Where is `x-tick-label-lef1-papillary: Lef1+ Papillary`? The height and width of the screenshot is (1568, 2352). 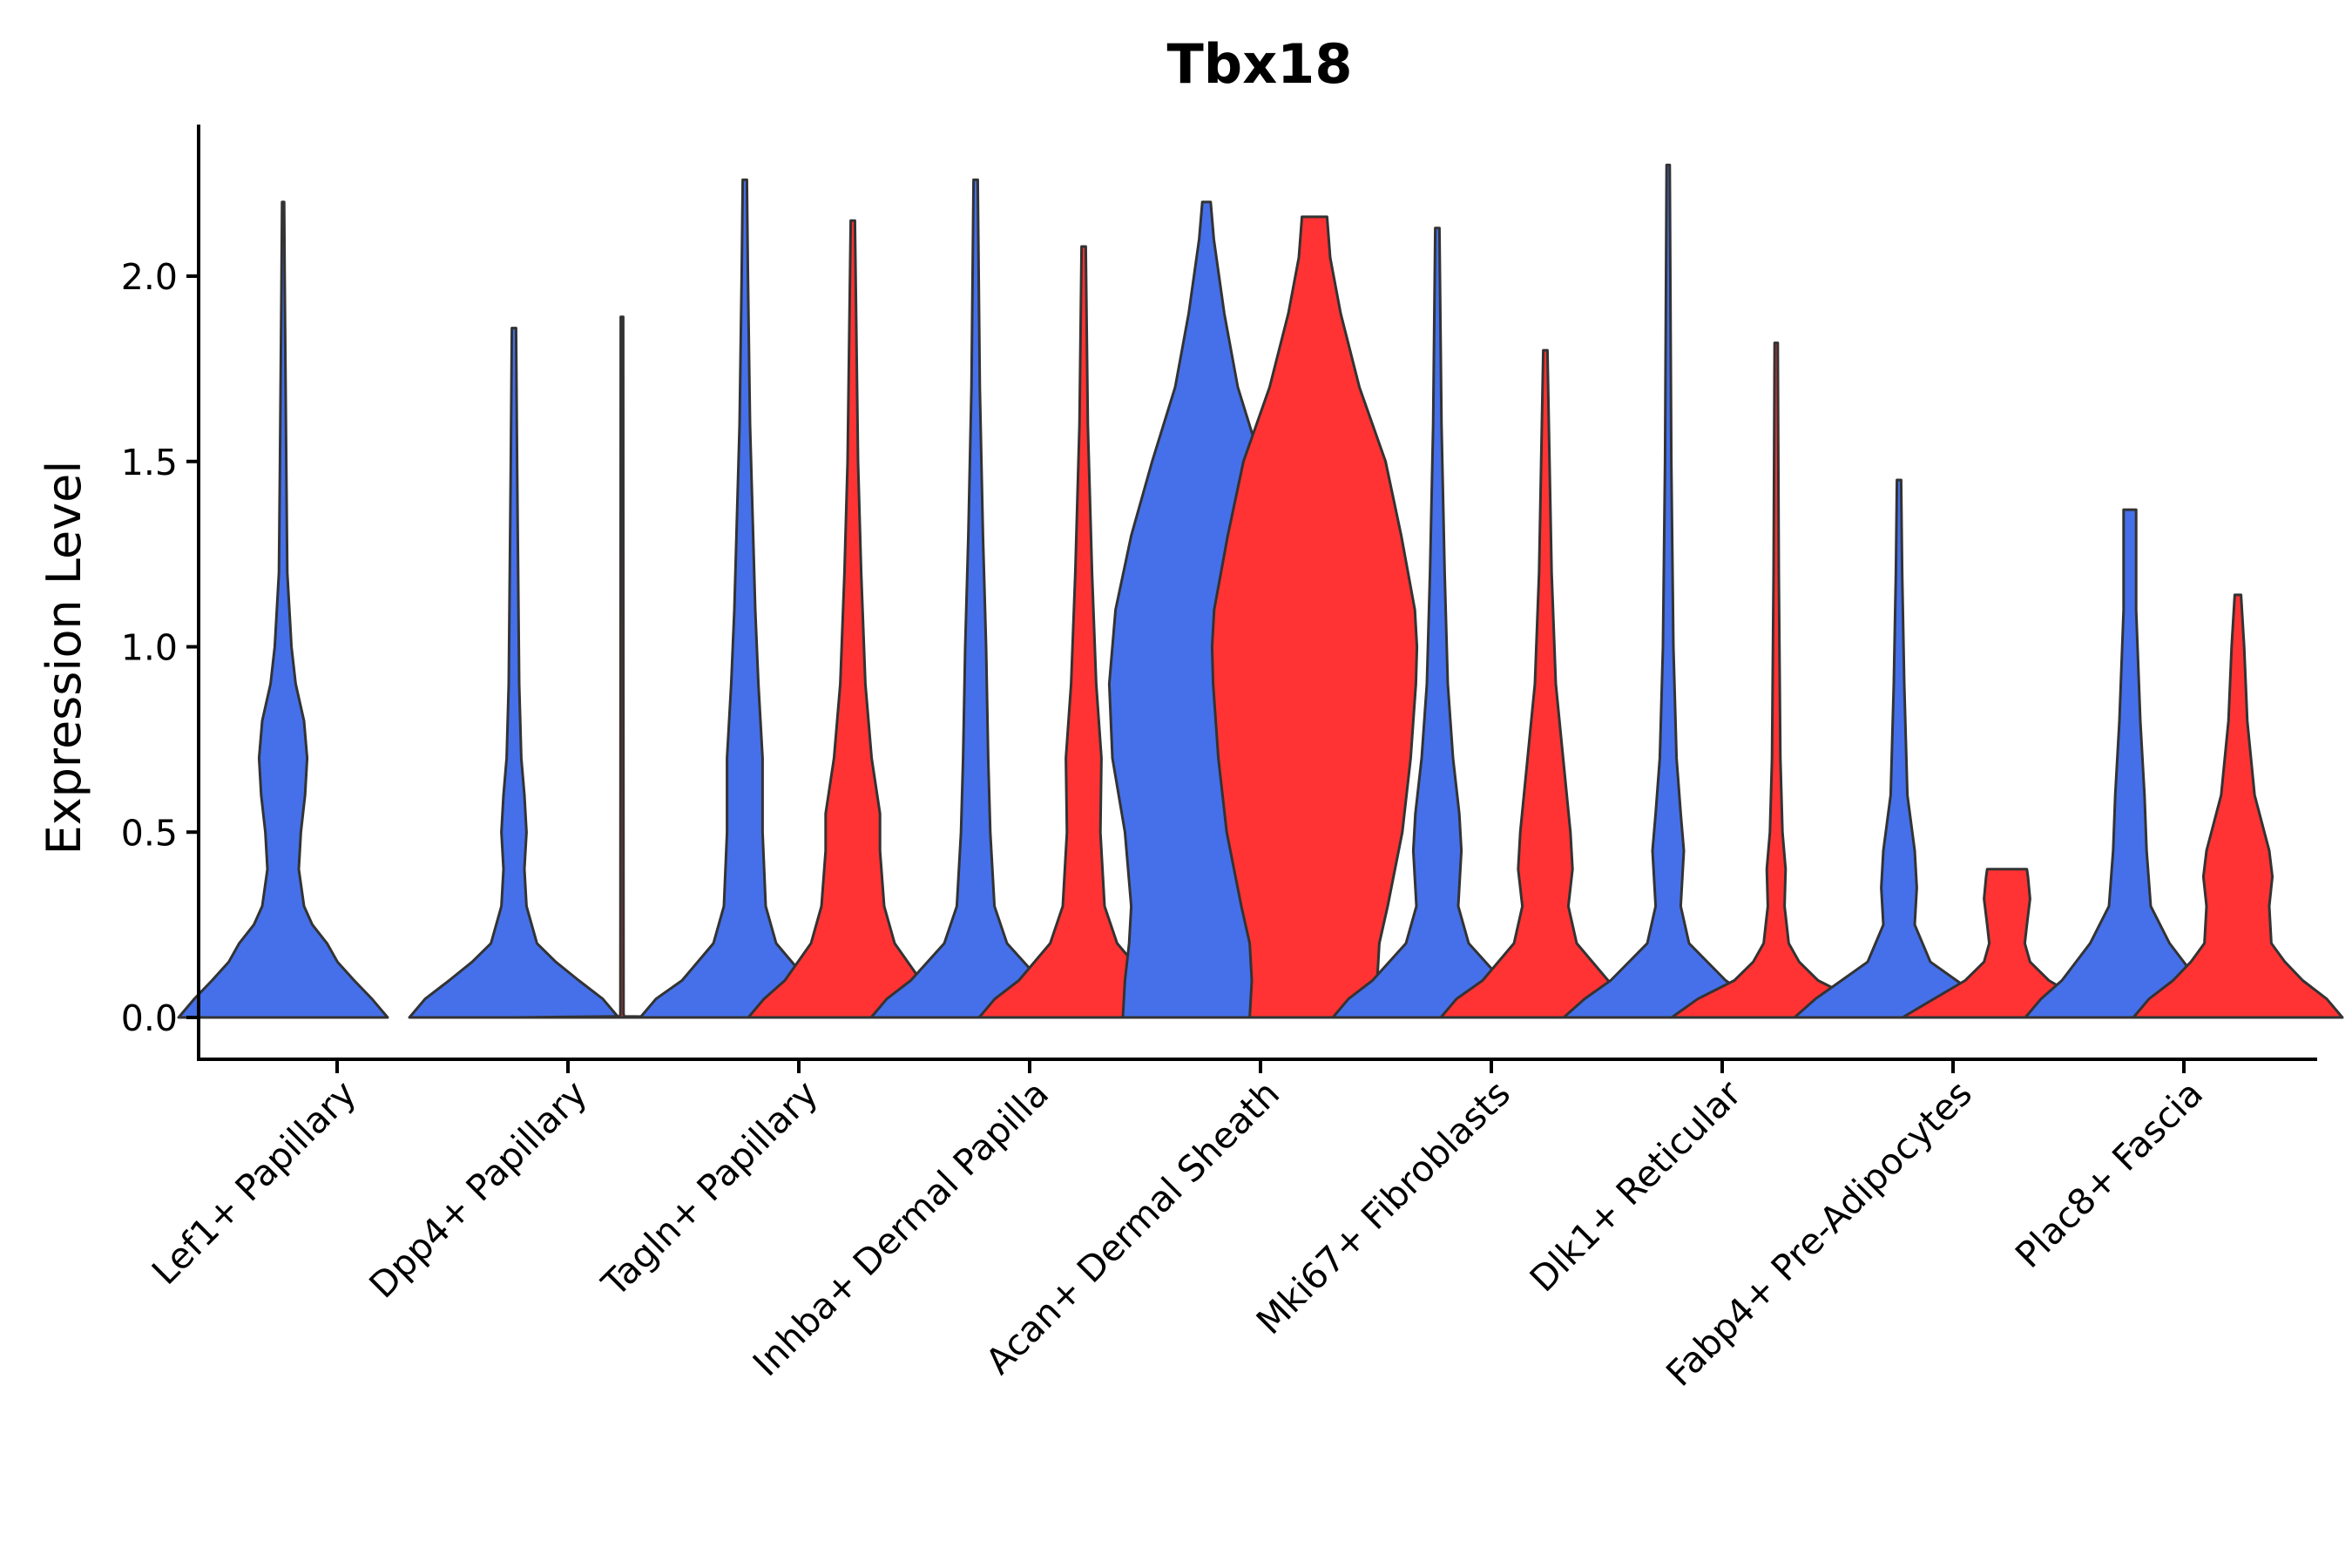
x-tick-label-lef1-papillary: Lef1+ Papillary is located at coordinates (254, 1182).